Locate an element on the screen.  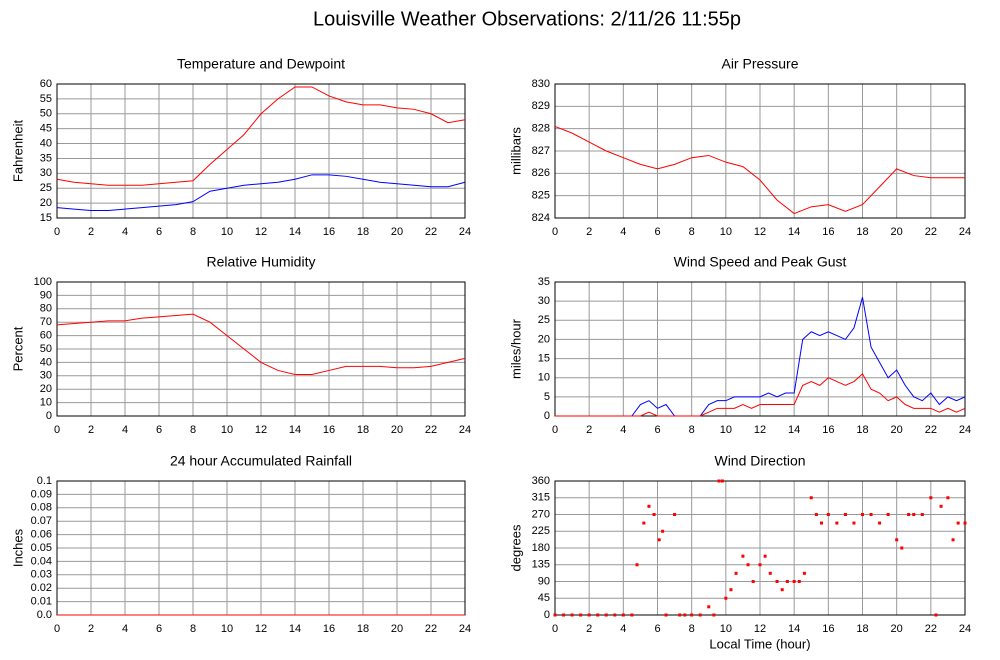
y-tick-label: 30 is located at coordinates (46, 173).